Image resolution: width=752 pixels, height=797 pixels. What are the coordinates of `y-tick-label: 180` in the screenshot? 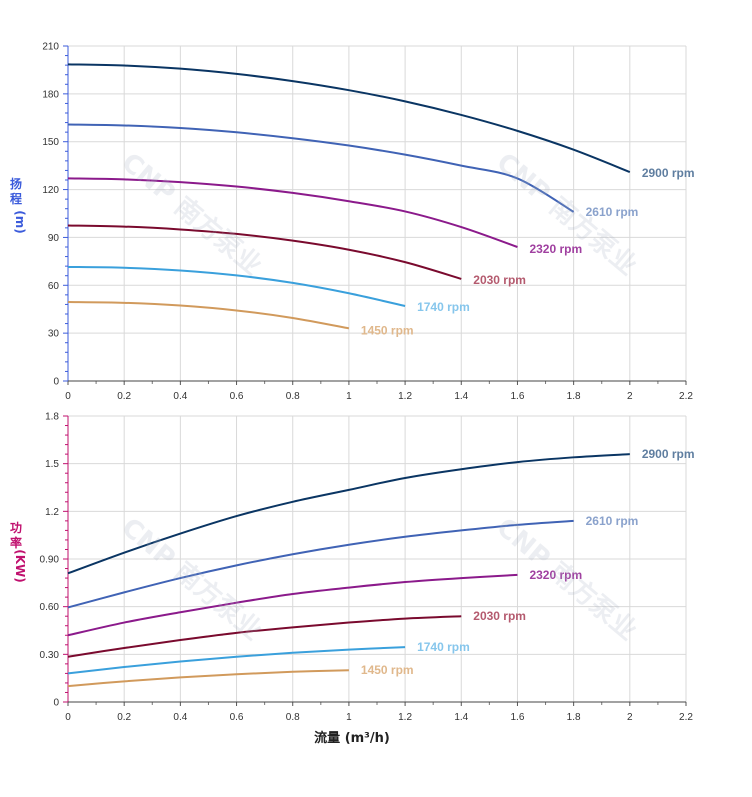 It's located at (50, 94).